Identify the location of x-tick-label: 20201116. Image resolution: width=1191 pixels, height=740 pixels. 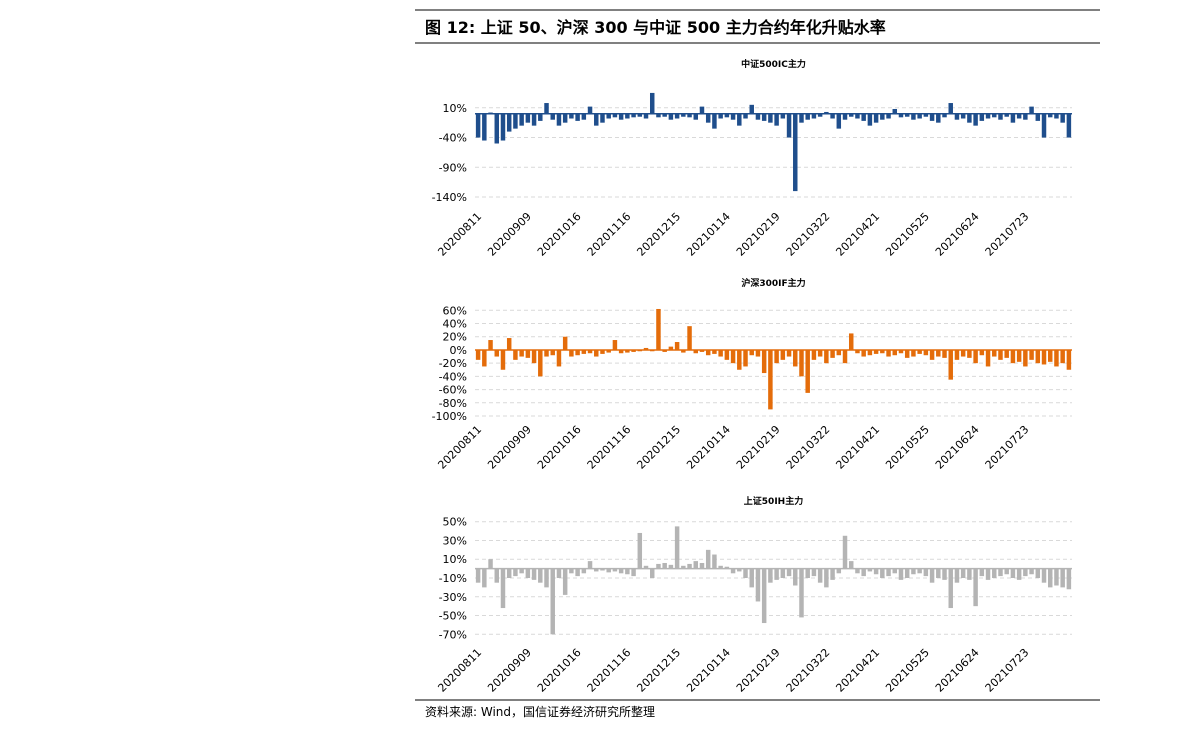
(609, 670).